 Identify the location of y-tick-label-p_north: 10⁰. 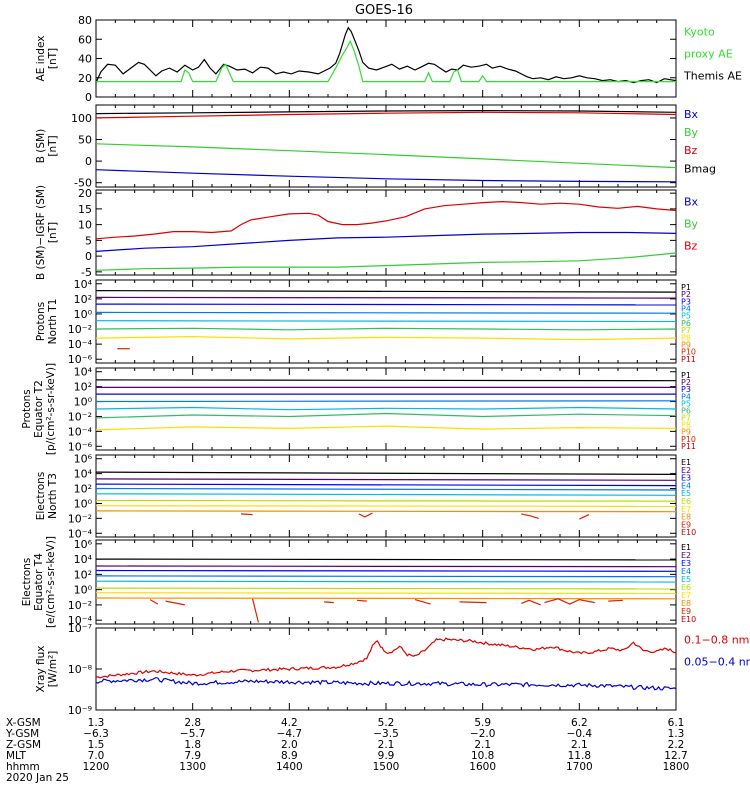
(83, 314).